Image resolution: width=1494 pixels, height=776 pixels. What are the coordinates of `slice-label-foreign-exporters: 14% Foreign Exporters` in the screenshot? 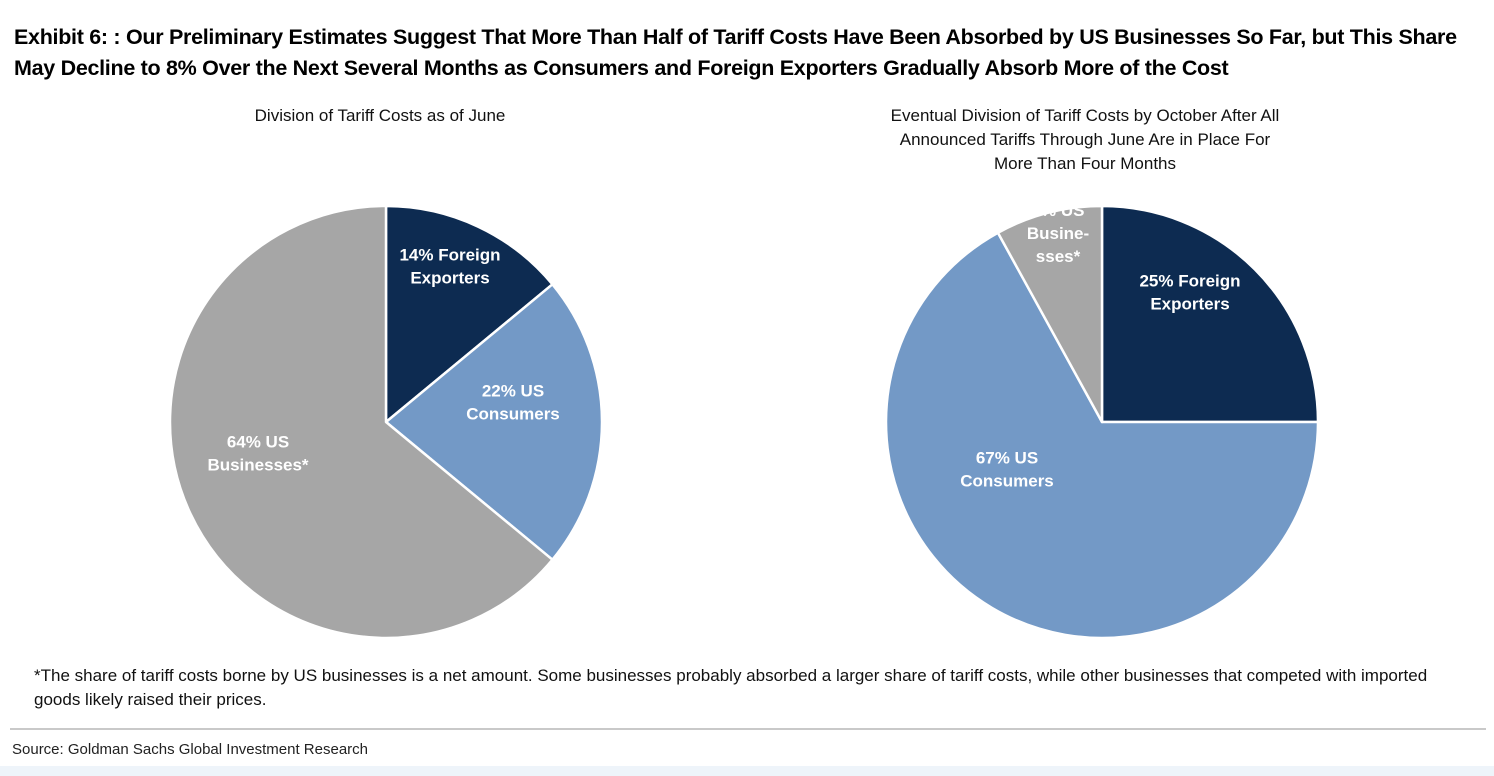 It's located at (449, 267).